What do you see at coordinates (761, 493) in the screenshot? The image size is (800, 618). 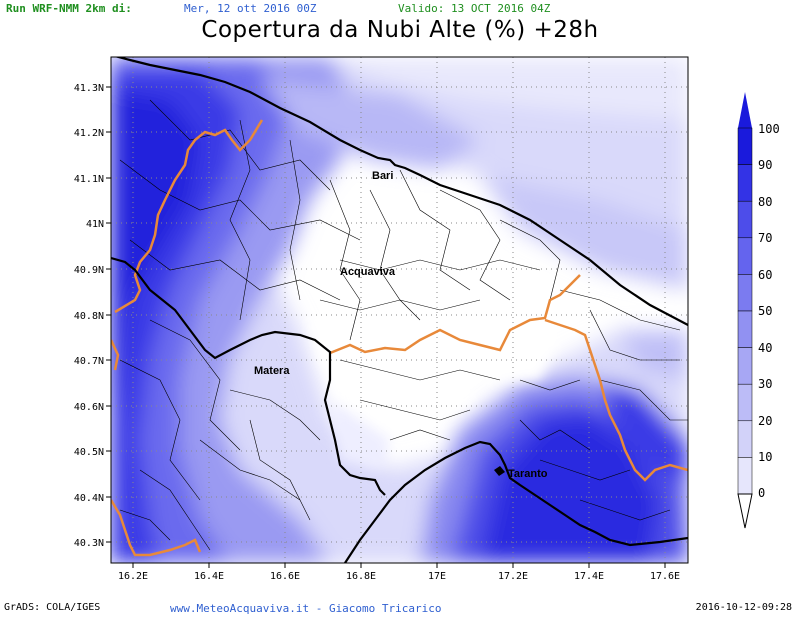 I see `legend-label: 0` at bounding box center [761, 493].